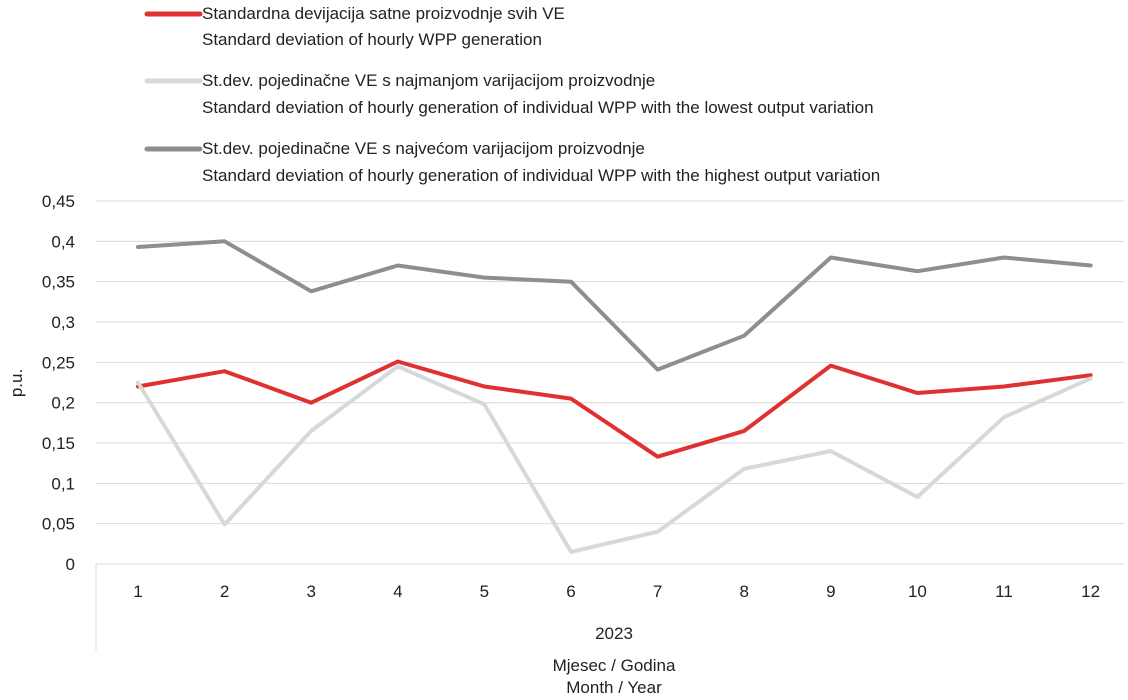 The width and height of the screenshot is (1128, 700). Describe the element at coordinates (310, 591) in the screenshot. I see `x-tick-label: 3` at that location.